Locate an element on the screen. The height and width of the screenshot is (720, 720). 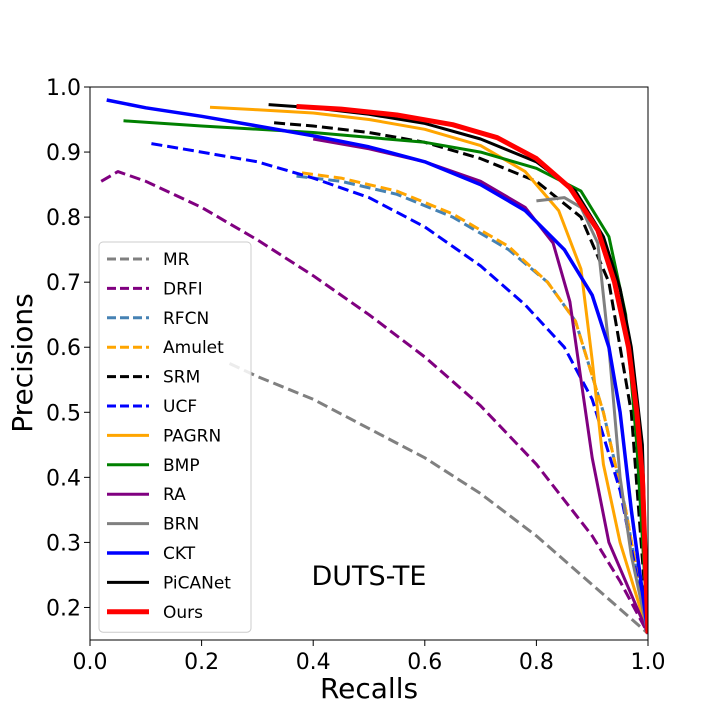
series-line-brn is located at coordinates (592, 415).